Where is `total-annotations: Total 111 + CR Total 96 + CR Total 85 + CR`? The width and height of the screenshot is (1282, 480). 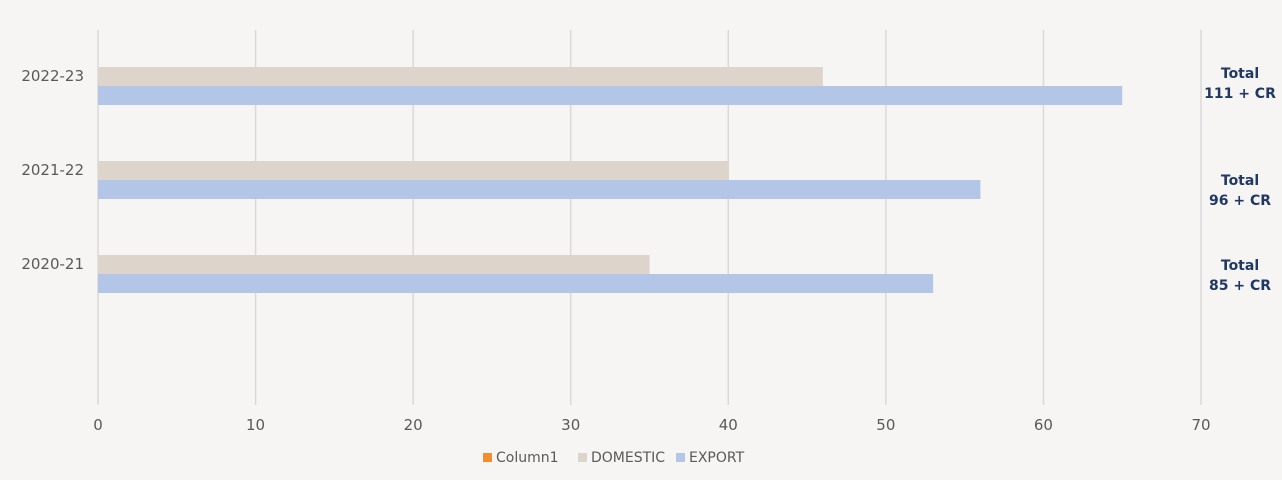 total-annotations: Total 111 + CR Total 96 + CR Total 85 + CR is located at coordinates (1240, 180).